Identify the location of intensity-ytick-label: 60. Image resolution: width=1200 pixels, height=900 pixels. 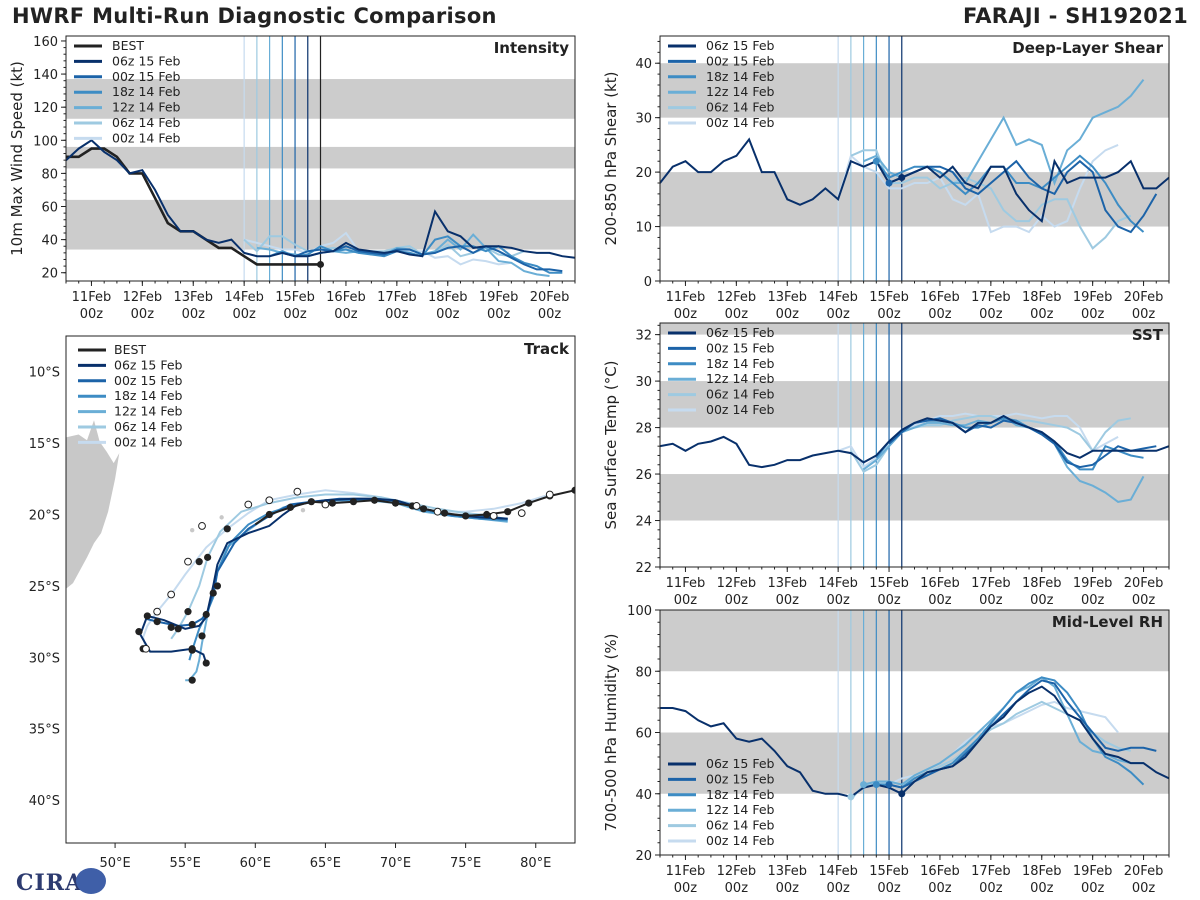
(49, 208).